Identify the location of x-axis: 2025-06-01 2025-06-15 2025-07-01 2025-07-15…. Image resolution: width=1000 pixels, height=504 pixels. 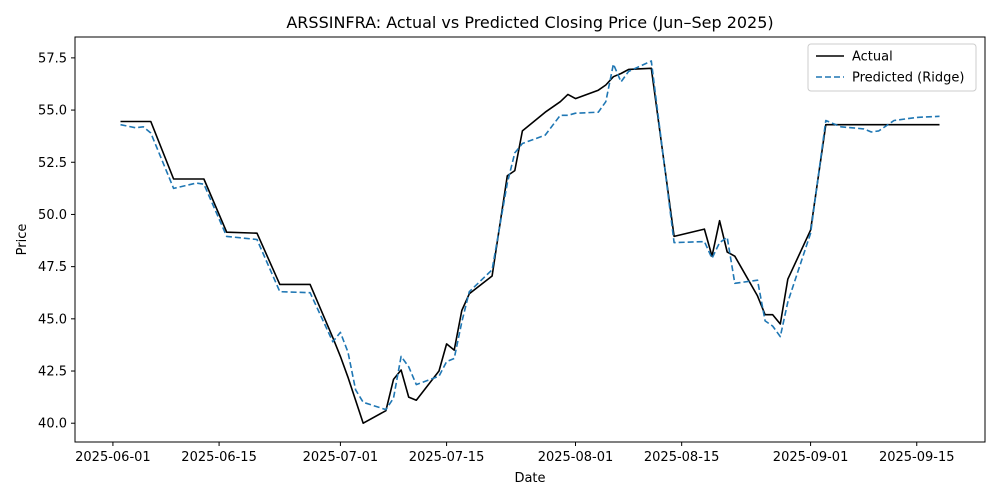
(515, 453).